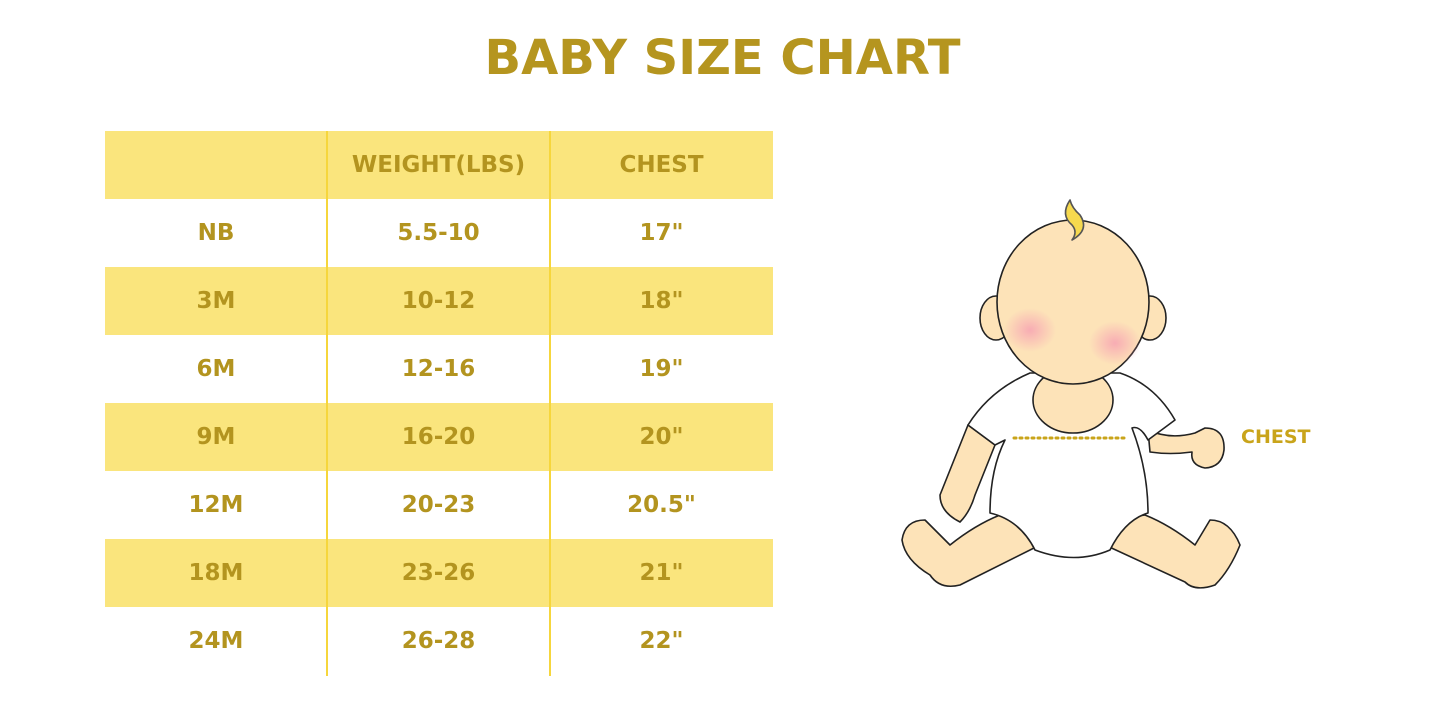  I want to click on weight-cell: 16-20, so click(438, 437).